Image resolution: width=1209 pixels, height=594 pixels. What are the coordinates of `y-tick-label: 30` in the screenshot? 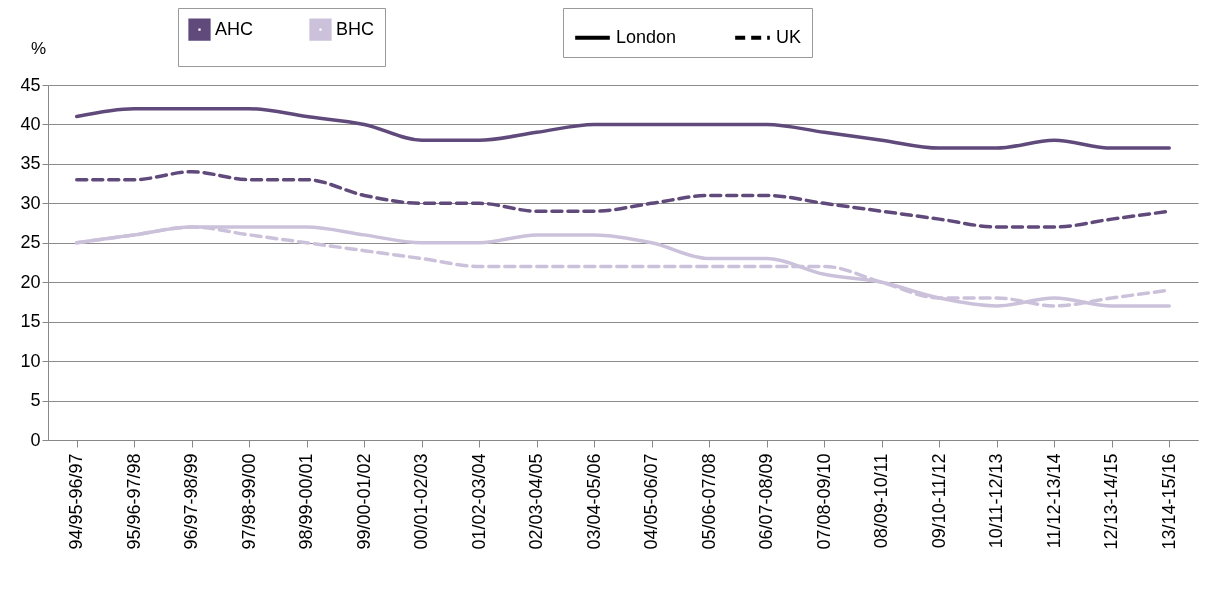 It's located at (30, 202).